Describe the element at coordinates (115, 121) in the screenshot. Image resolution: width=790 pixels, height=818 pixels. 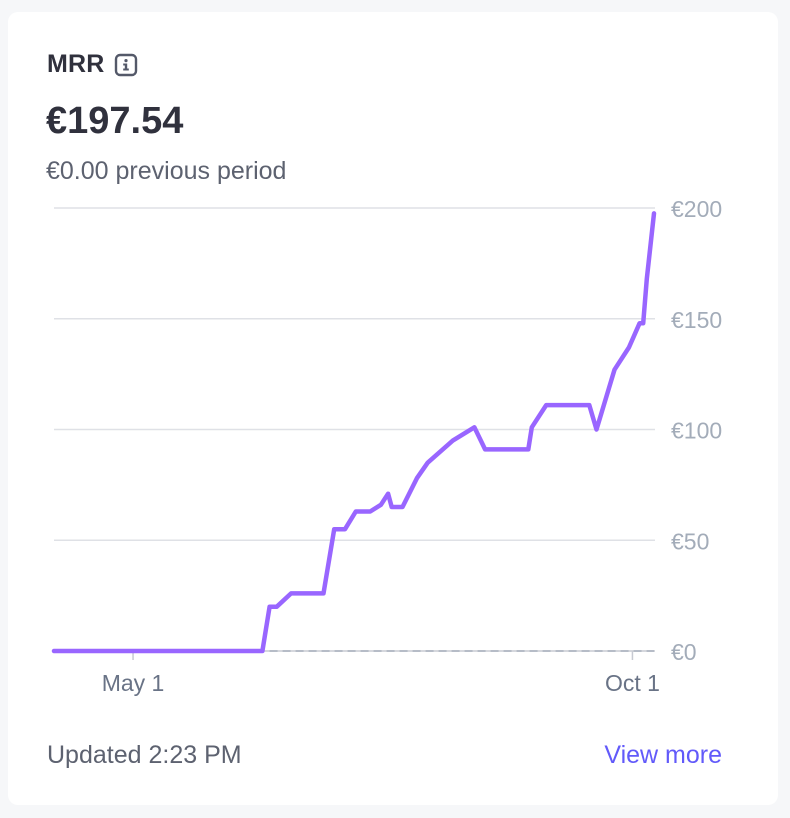
I see `mrr-value: €197.54` at that location.